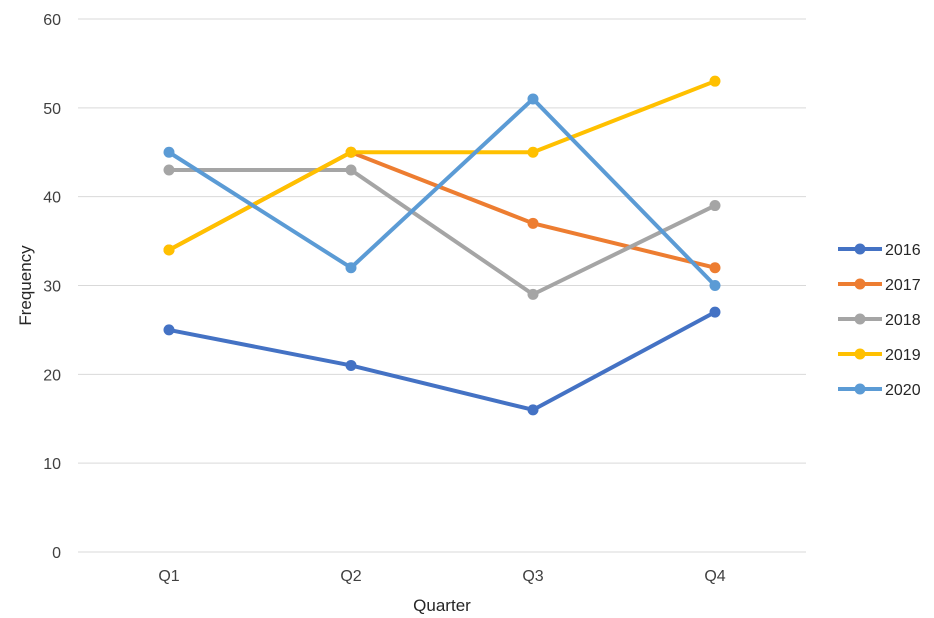 This screenshot has height=618, width=934. I want to click on legend-label: 2017, so click(903, 285).